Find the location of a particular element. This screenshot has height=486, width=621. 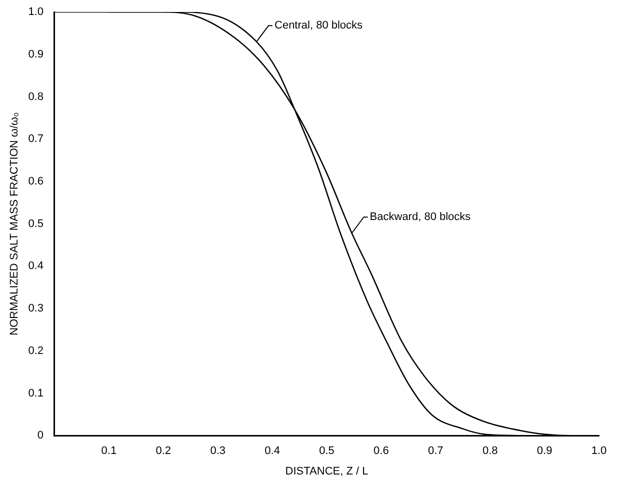

x-tick-label: 0.8 is located at coordinates (490, 451).